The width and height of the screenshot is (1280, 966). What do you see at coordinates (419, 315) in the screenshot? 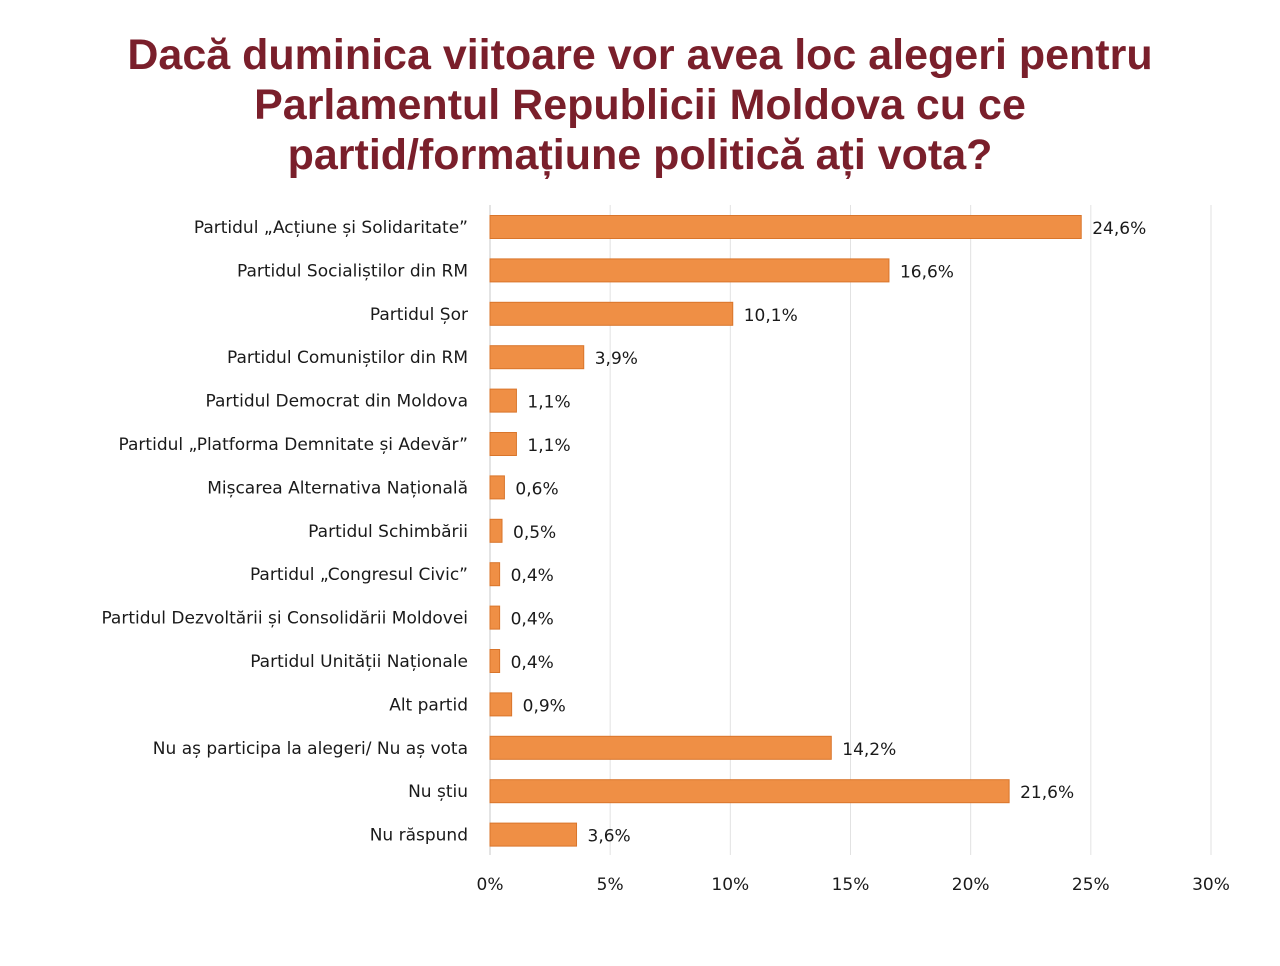
I see `category-label-3: Partidul Șor` at bounding box center [419, 315].